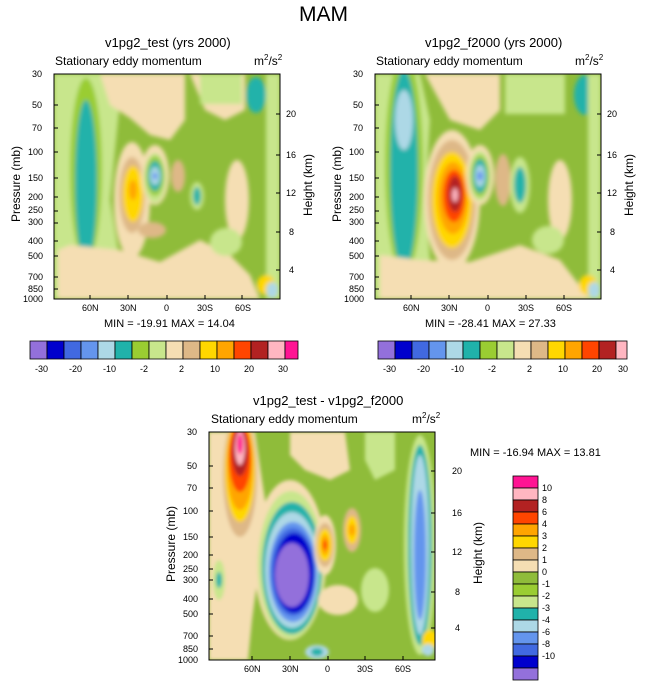 This screenshot has width=647, height=683. Describe the element at coordinates (357, 256) in the screenshot. I see `p2-ytick-500: 500` at that location.